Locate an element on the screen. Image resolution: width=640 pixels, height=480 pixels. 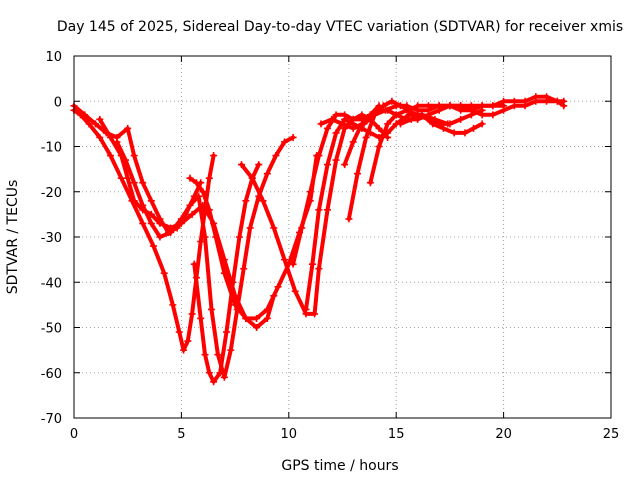
series-sat-a is located at coordinates (144, 230).